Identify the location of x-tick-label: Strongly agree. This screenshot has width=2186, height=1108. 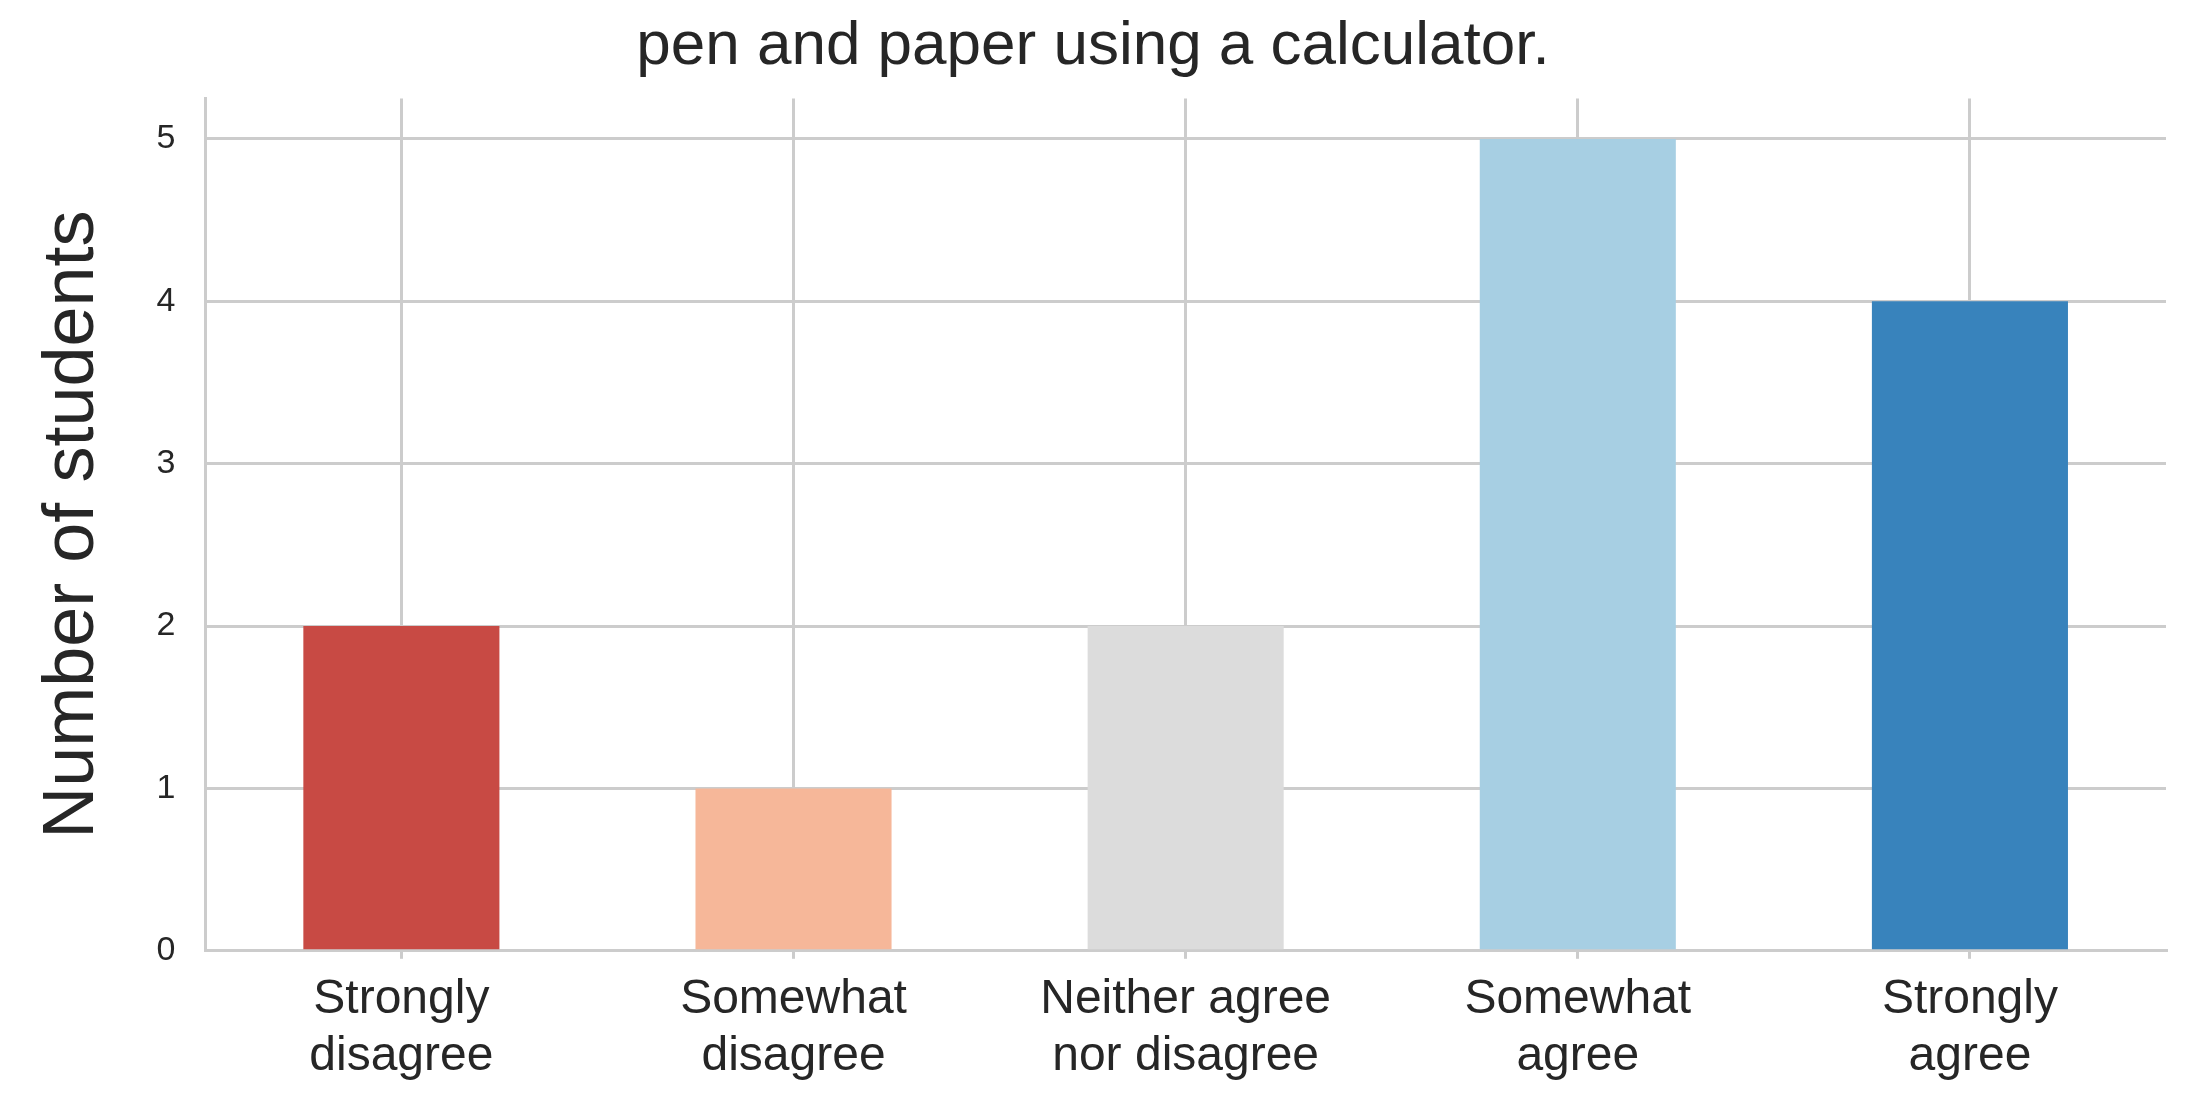
(1969, 1025).